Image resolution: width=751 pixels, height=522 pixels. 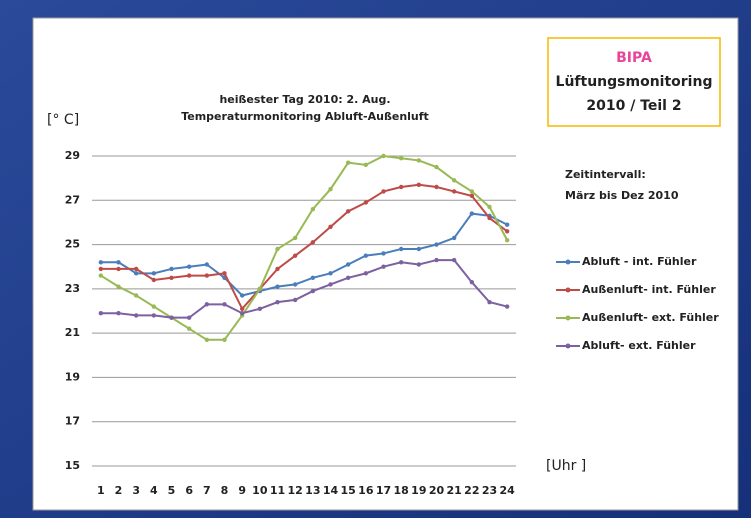 I want to click on legend-label: Außenluft- ext. Fühler, so click(x=650, y=317).